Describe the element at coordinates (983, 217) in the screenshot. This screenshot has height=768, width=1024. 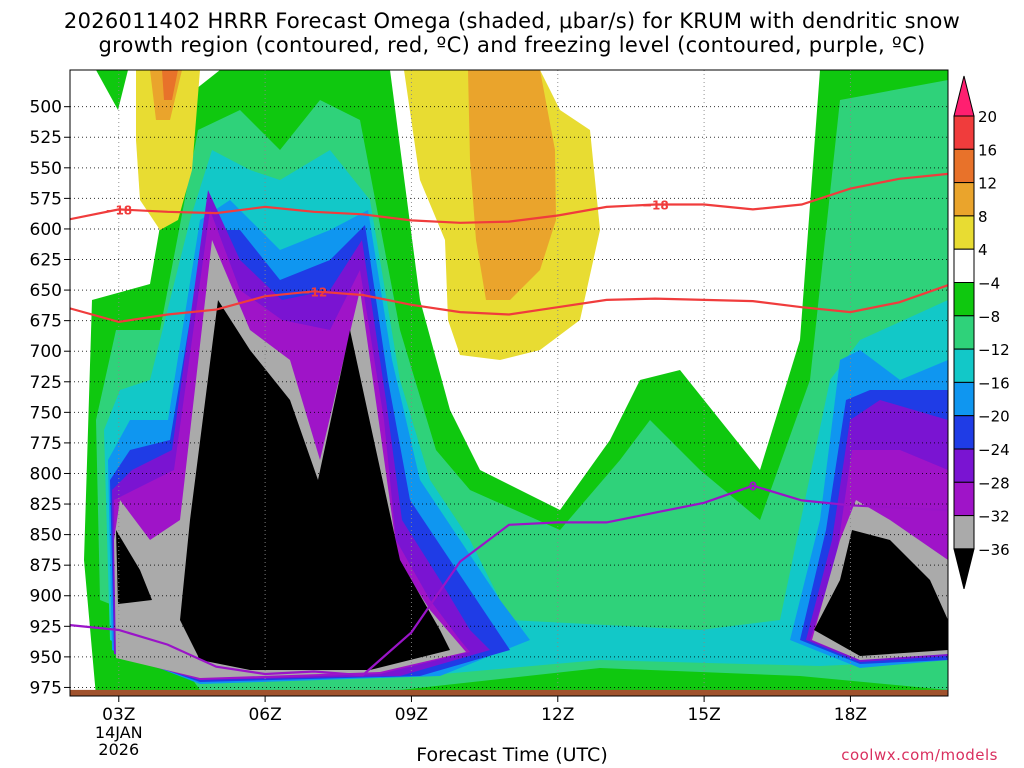
I see `colorbar-label-3: 8` at that location.